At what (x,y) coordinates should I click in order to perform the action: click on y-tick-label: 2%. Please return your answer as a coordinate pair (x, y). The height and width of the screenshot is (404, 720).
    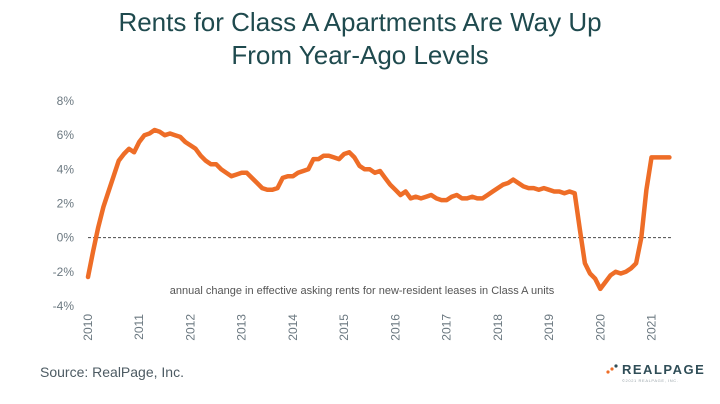
    Looking at the image, I should click on (66, 204).